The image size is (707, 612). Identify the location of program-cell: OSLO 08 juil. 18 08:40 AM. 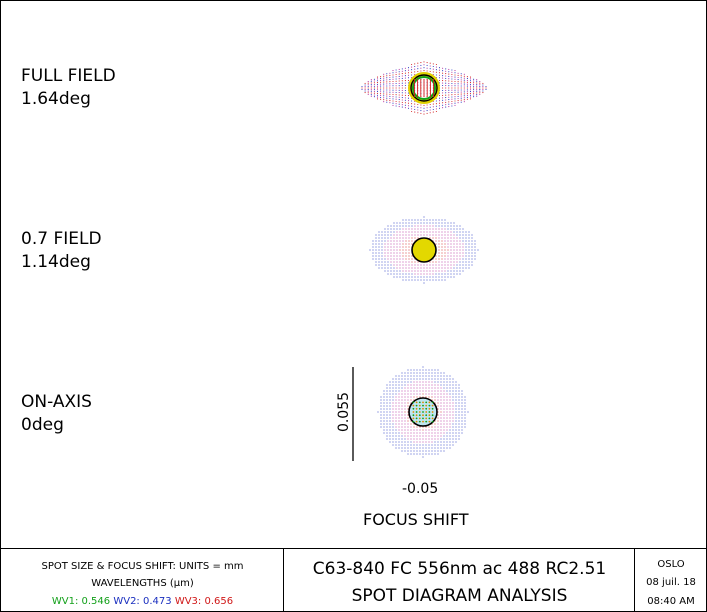
(670, 580).